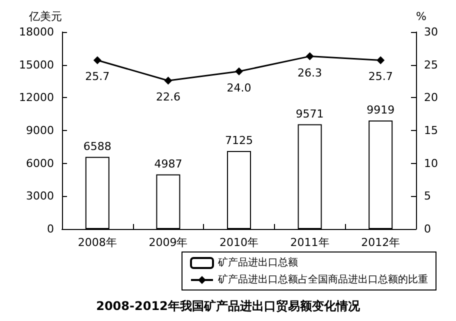  Describe the element at coordinates (97, 146) in the screenshot. I see `data-label: 6588` at that location.